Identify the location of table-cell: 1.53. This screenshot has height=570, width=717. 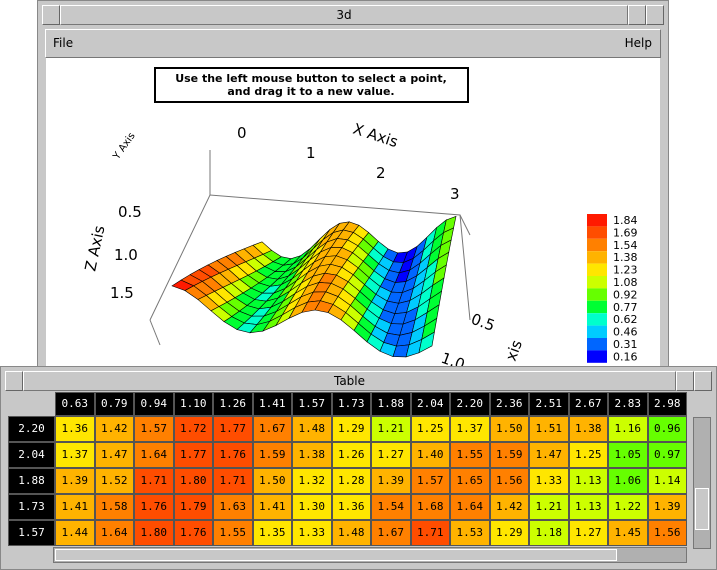
(470, 533).